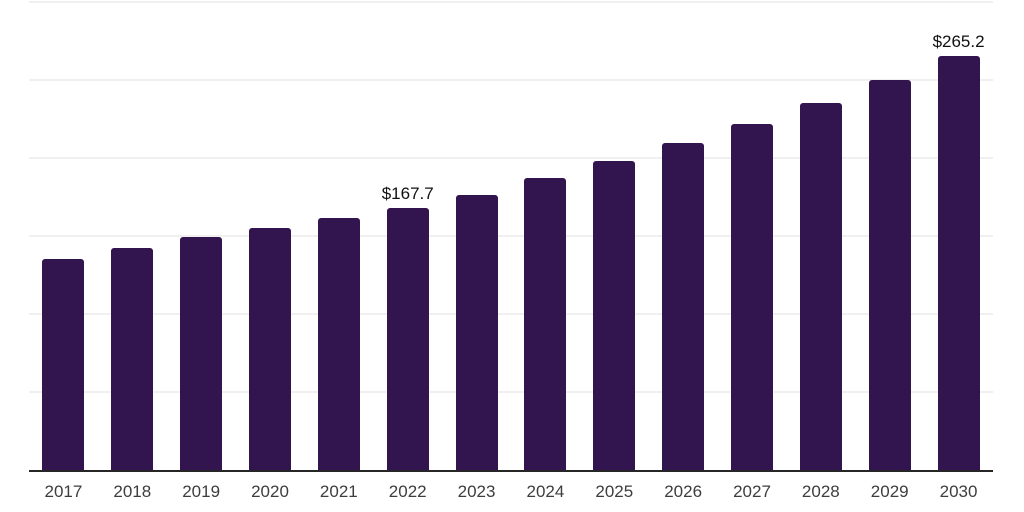 This screenshot has width=1024, height=512. I want to click on x-axis-tick-label: 2025, so click(614, 491).